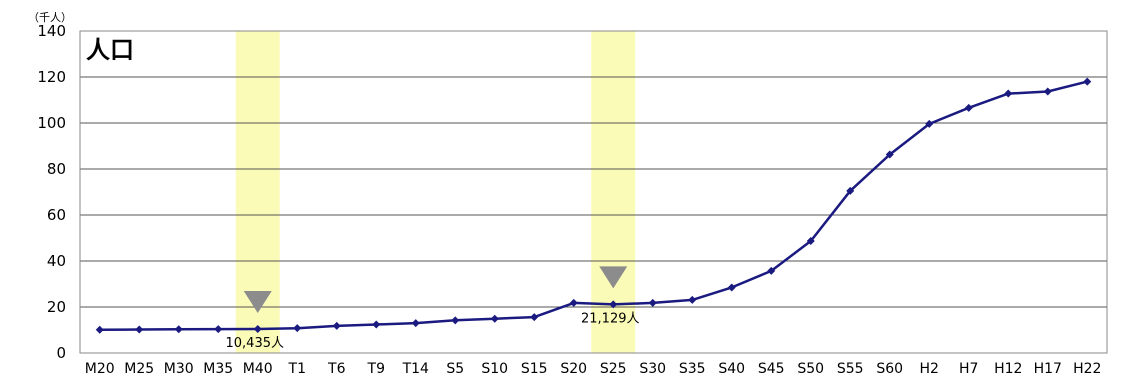 This screenshot has height=382, width=1145. Describe the element at coordinates (51, 123) in the screenshot. I see `y-tick-100: 100` at that location.